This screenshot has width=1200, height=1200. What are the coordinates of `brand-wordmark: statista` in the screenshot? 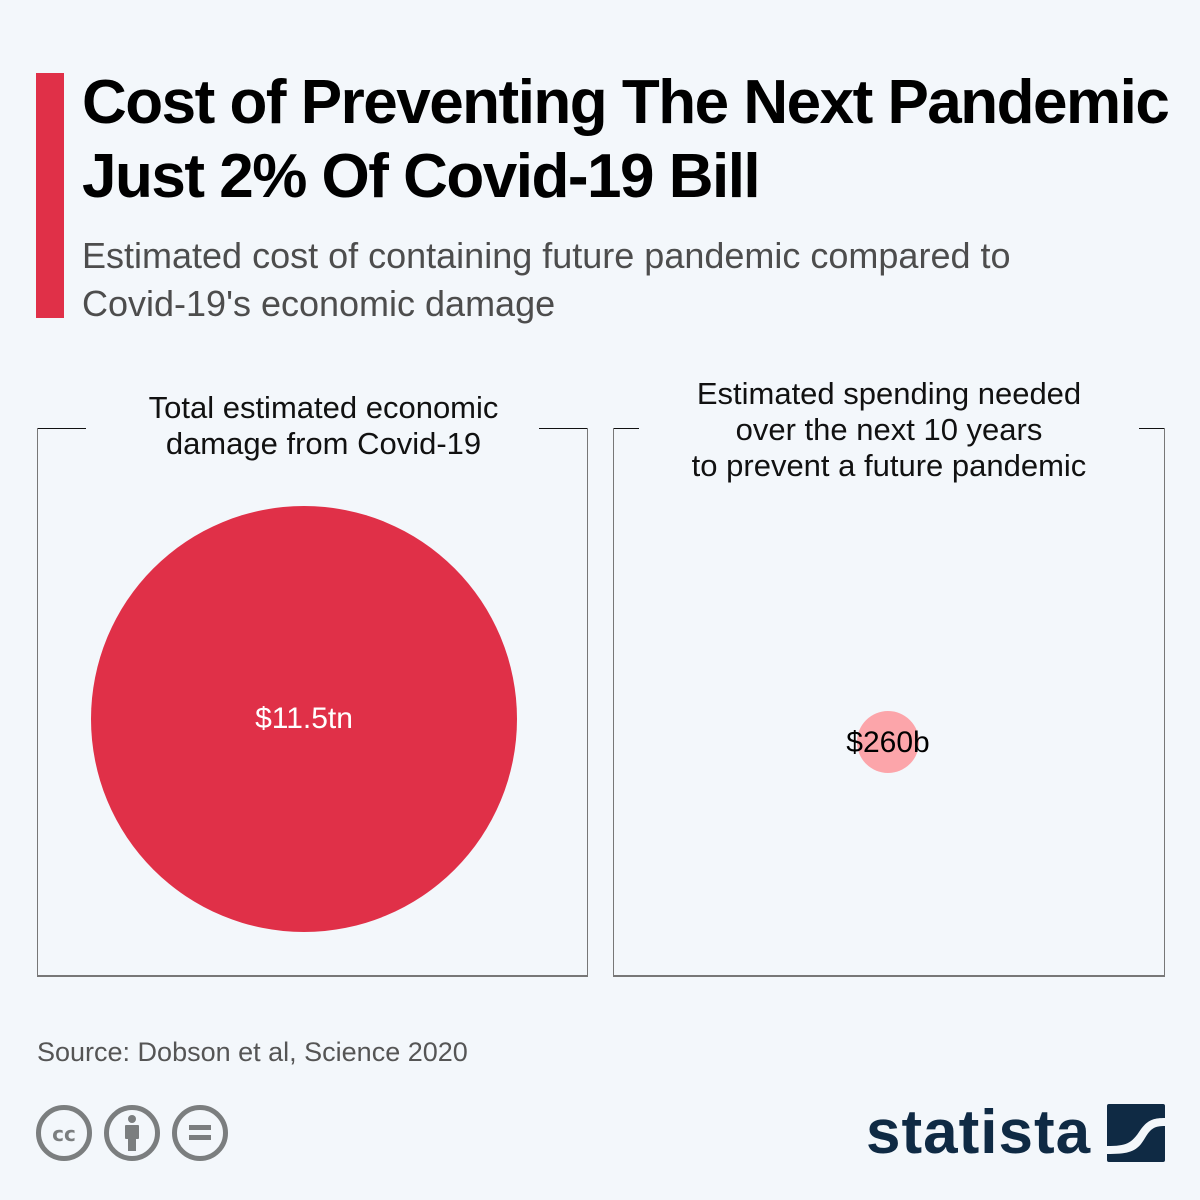 It's located at (979, 1132).